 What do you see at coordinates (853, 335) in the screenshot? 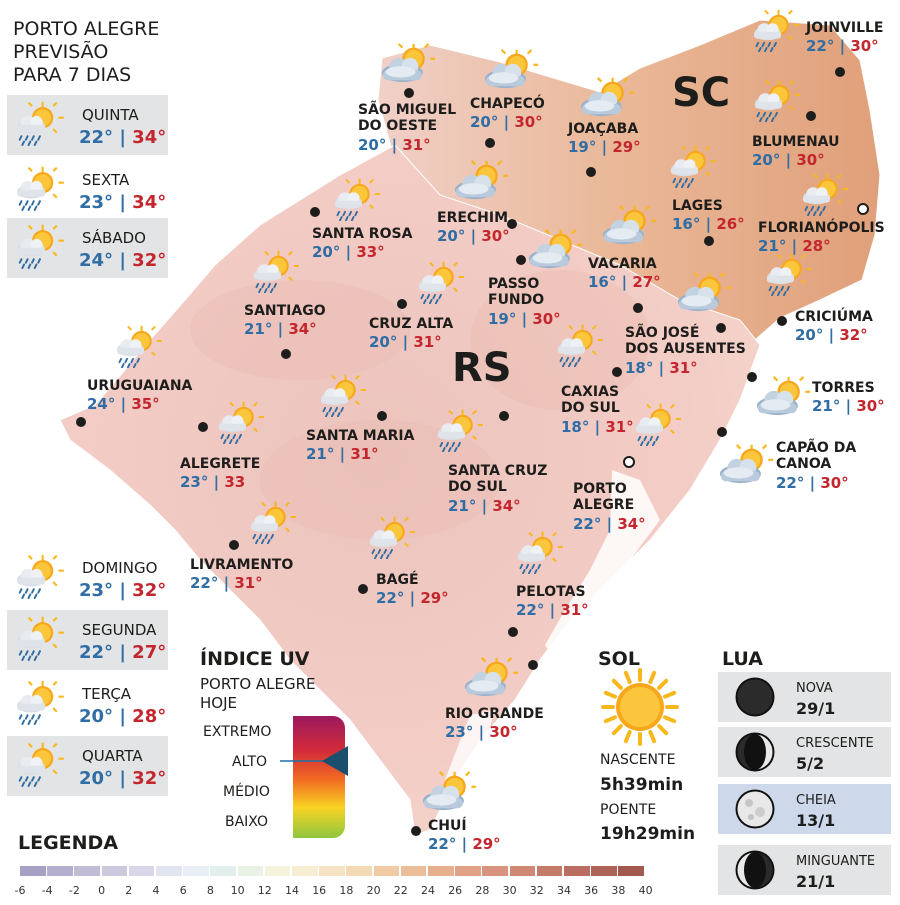
I see `city-max: 32°` at bounding box center [853, 335].